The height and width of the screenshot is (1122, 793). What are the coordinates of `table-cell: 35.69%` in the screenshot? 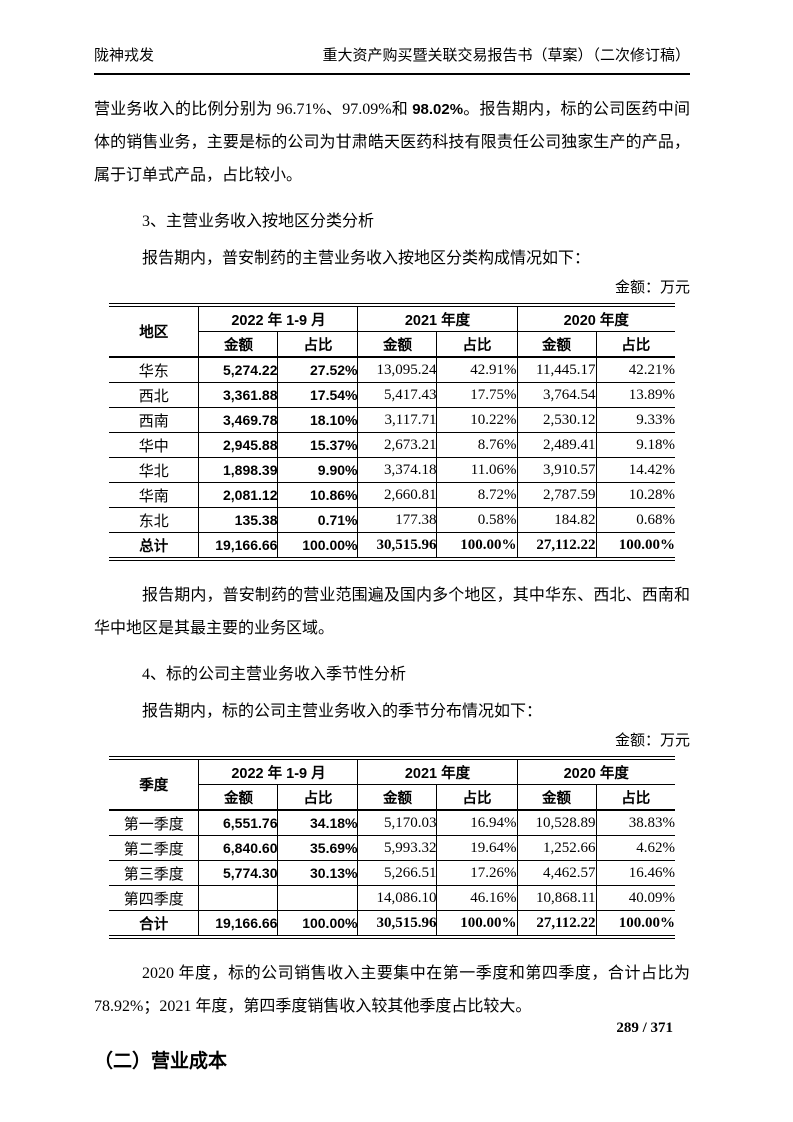 It's located at (318, 848).